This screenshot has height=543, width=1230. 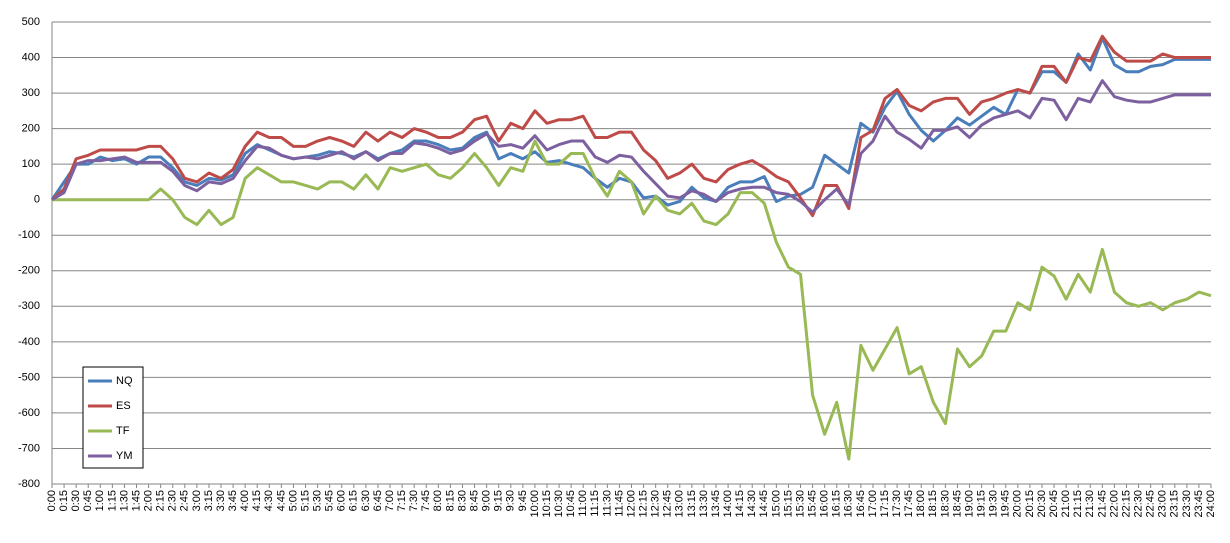 What do you see at coordinates (1030, 504) in the screenshot?
I see `x-tick-label: 20:15` at bounding box center [1030, 504].